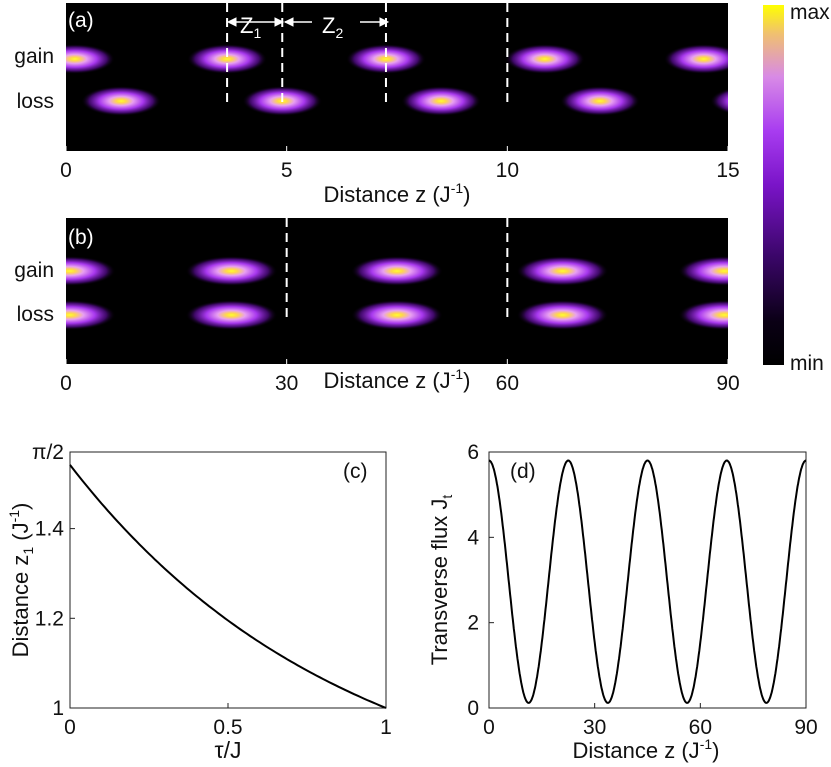 This screenshot has width=831, height=767. Describe the element at coordinates (523, 471) in the screenshot. I see `panel-d-tag: (d)` at that location.